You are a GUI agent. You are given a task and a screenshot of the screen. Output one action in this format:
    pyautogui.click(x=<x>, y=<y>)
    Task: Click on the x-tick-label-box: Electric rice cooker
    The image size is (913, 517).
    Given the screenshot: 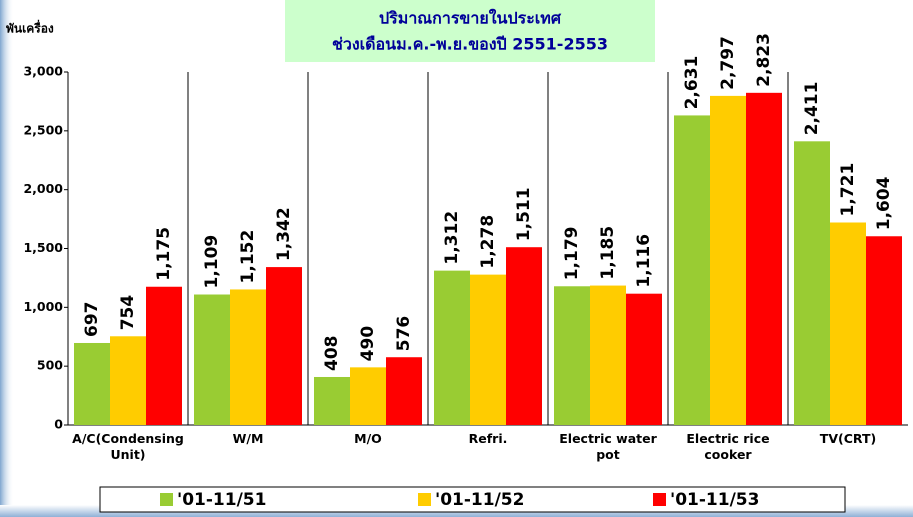 What is the action you would take?
    pyautogui.click(x=728, y=446)
    